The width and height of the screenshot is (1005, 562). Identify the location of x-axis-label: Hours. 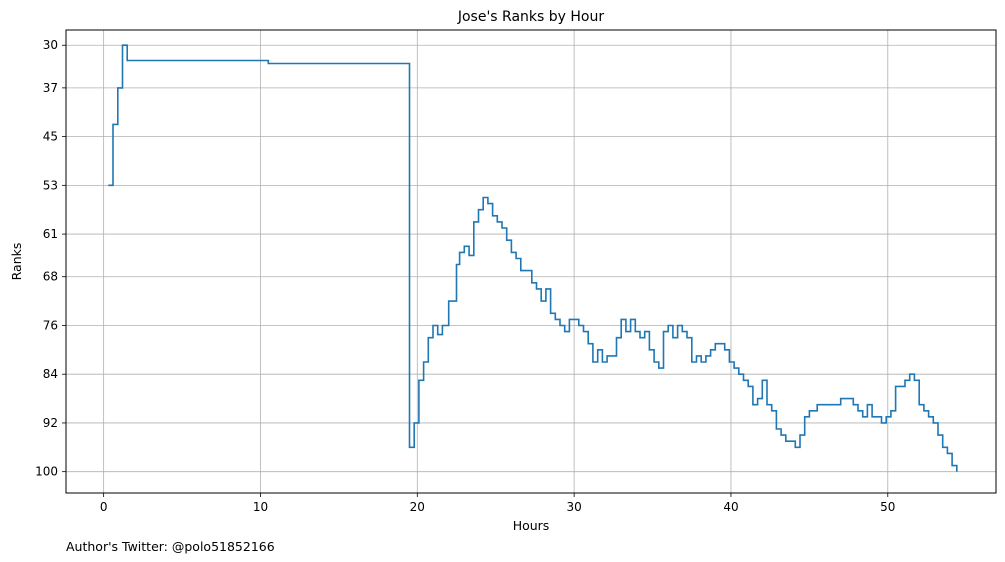
(531, 525).